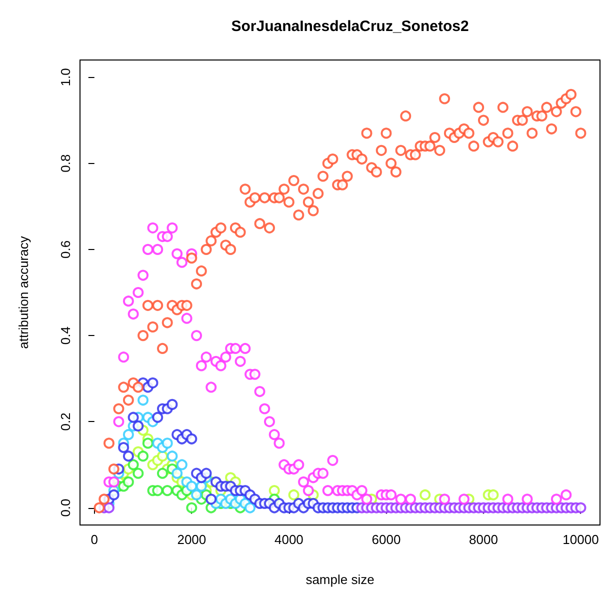 The width and height of the screenshot is (606, 599). Describe the element at coordinates (65, 77) in the screenshot. I see `y-tick-label: 1.0` at that location.